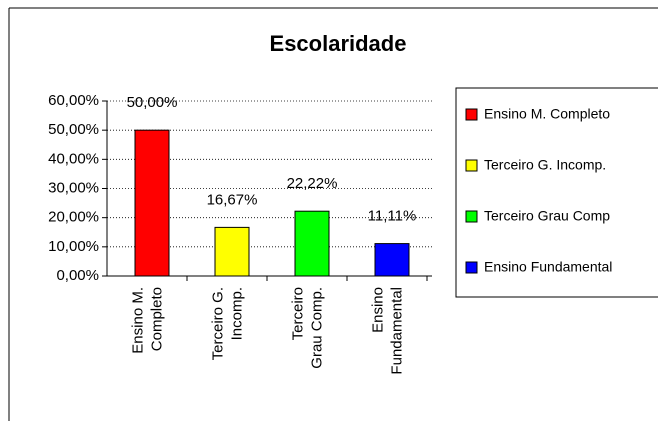 The image size is (658, 421). Describe the element at coordinates (232, 199) in the screenshot. I see `value-label: 16,67%` at that location.